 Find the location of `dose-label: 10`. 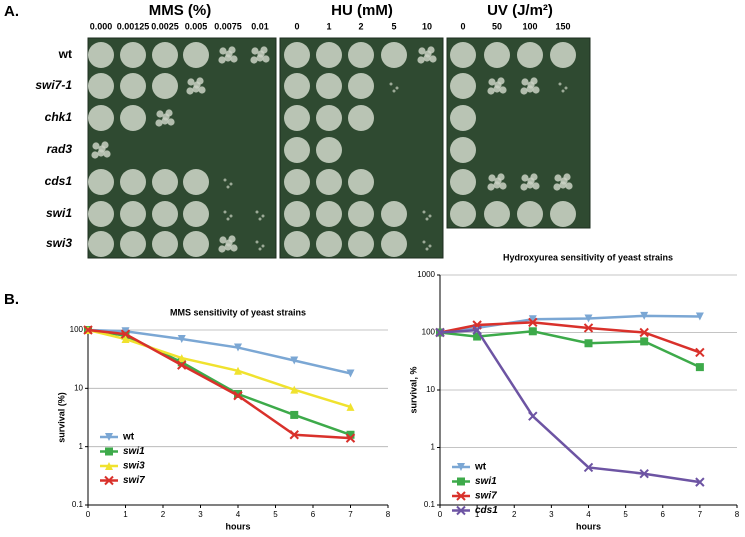

dose-label: 10 is located at coordinates (427, 26).